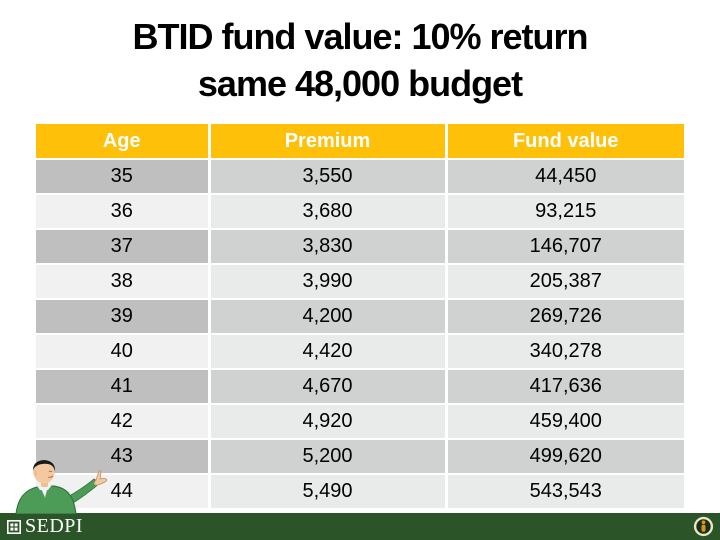  I want to click on table-cell: 37, so click(123, 247).